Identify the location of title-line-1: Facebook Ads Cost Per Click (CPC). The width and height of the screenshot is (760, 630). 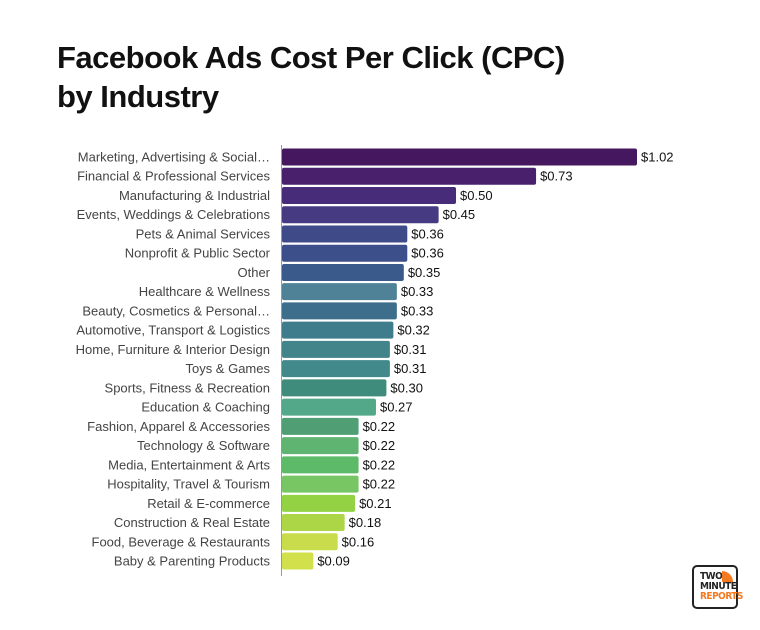
(311, 57).